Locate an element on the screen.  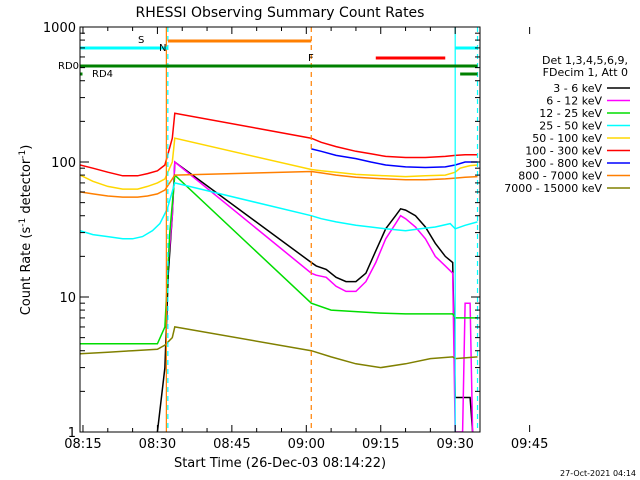
legend-label-7: 800 - 7000 keV is located at coordinates (560, 176).